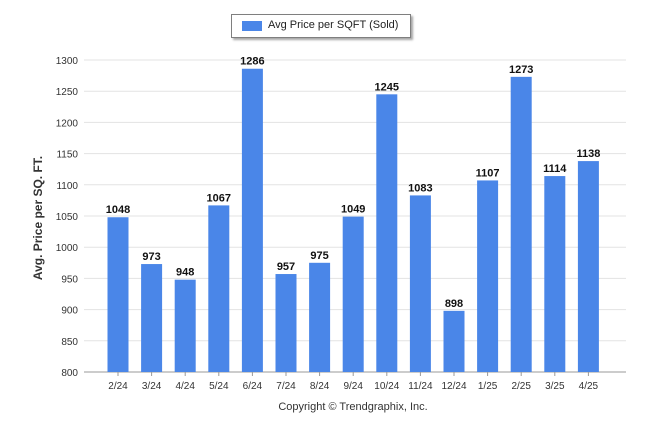  What do you see at coordinates (353, 407) in the screenshot?
I see `copyright-text: Copyright © Trendgraphix, Inc.` at bounding box center [353, 407].